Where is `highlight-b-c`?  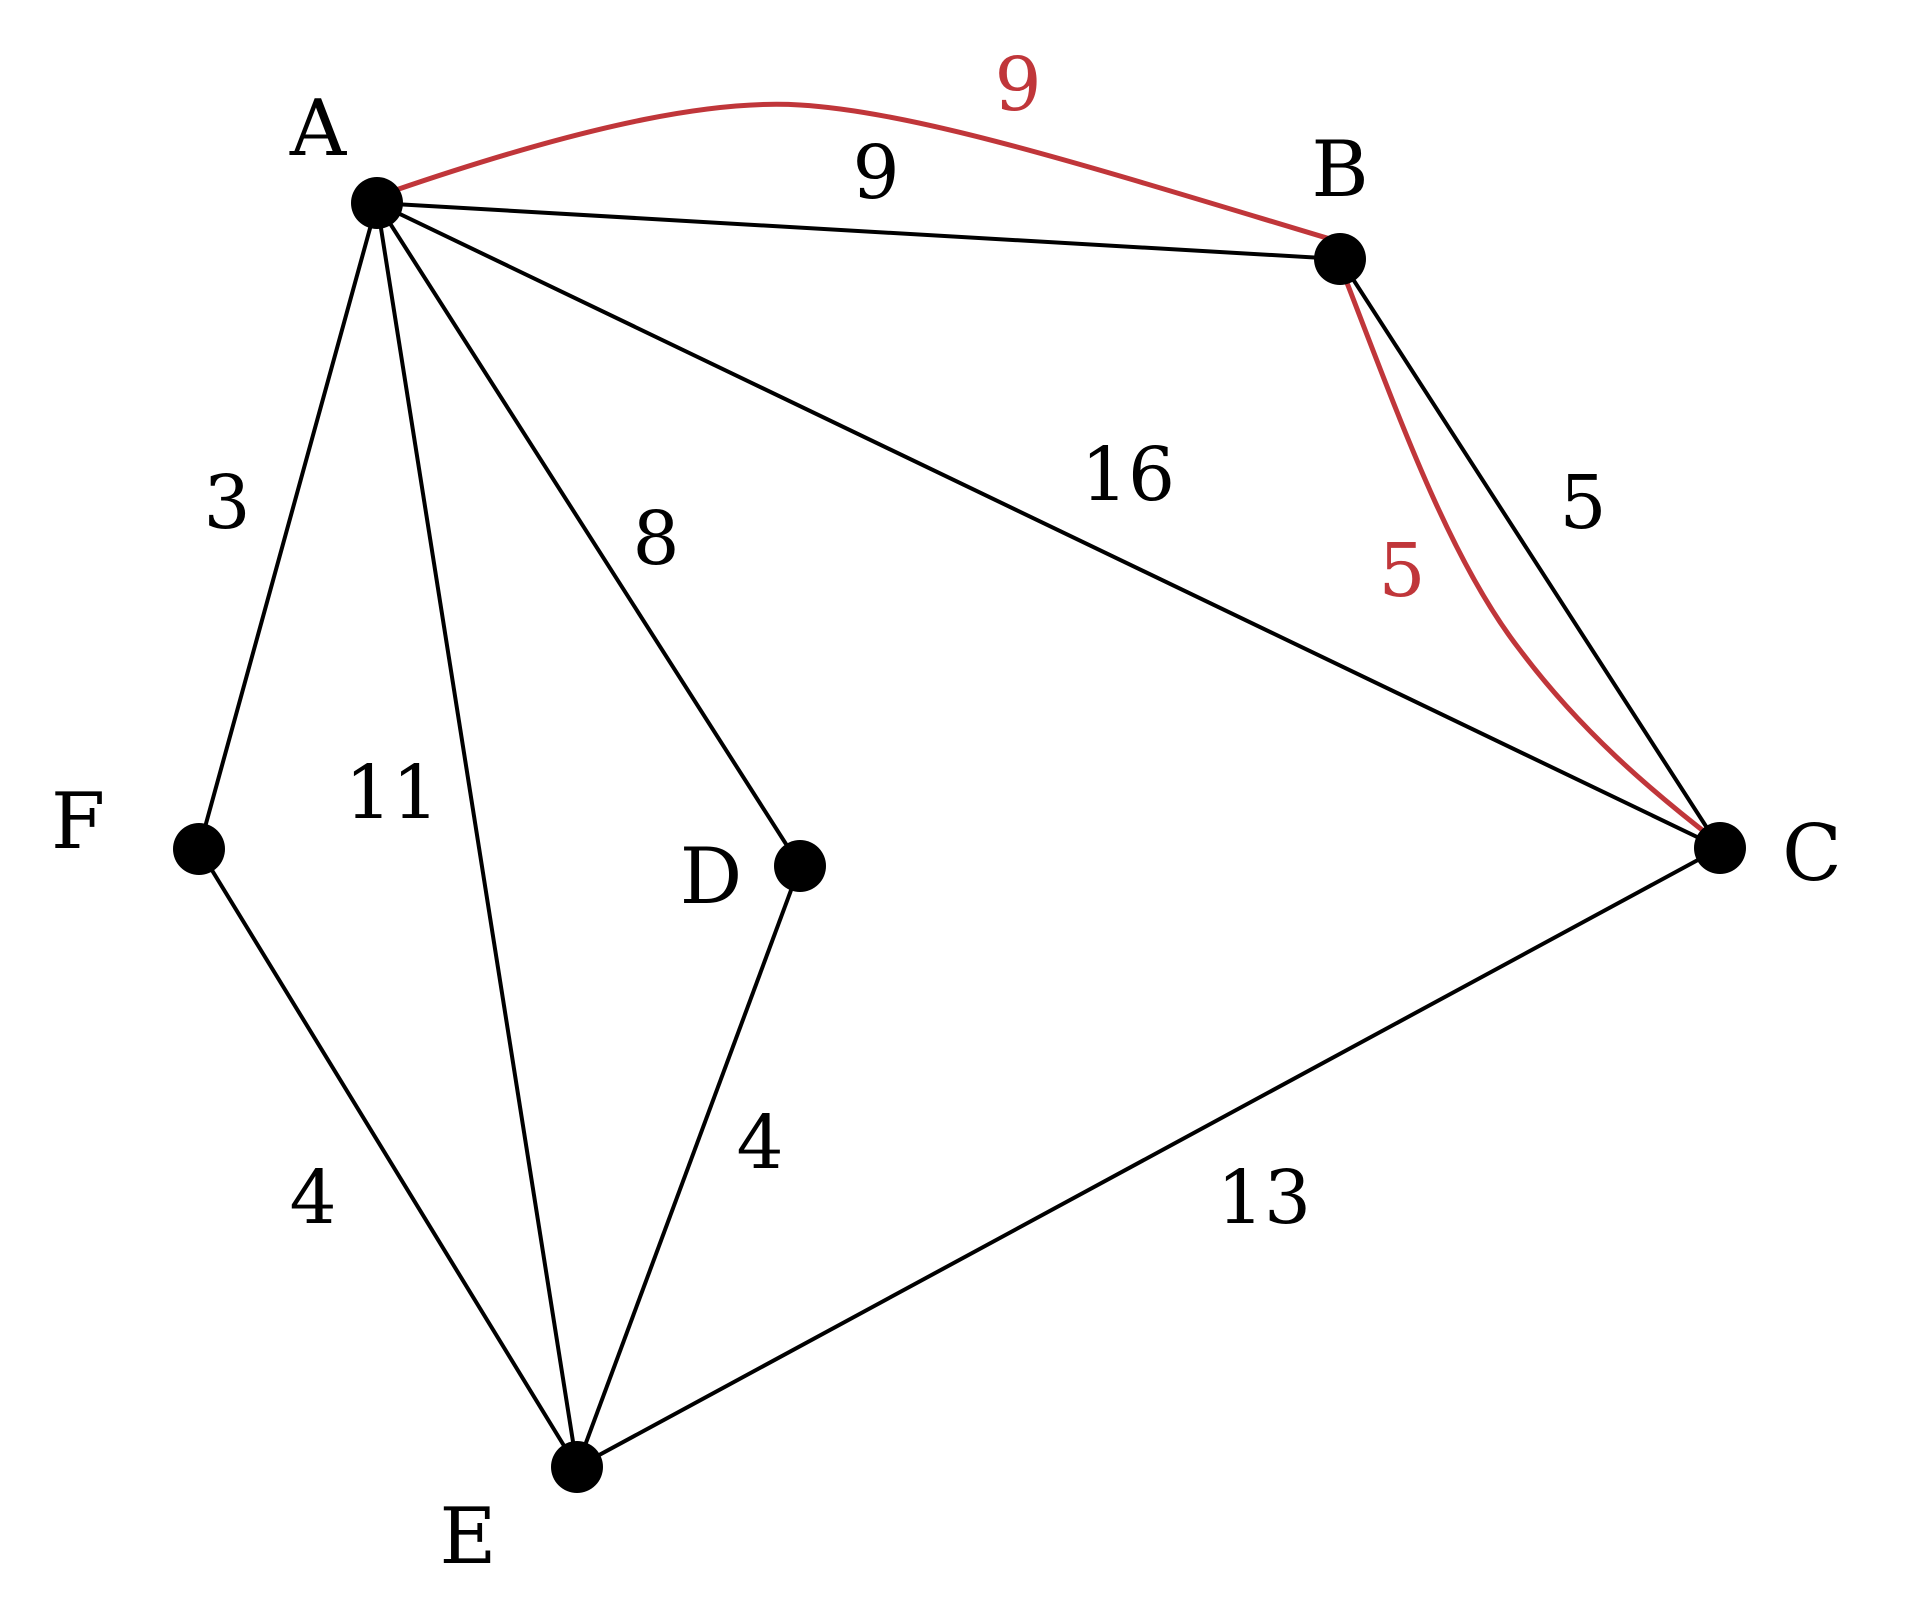
highlight-b-c is located at coordinates (1529, 558).